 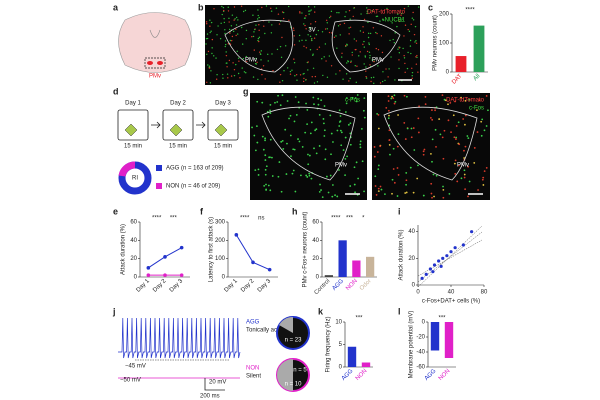 I want to click on fit-line, so click(x=450, y=256).